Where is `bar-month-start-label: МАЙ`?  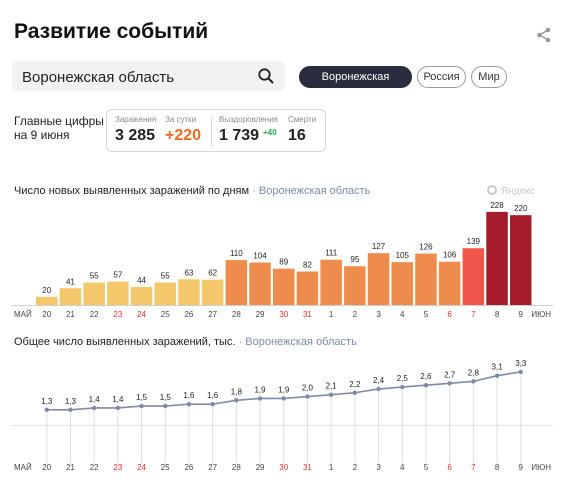 bar-month-start-label: МАЙ is located at coordinates (23, 314).